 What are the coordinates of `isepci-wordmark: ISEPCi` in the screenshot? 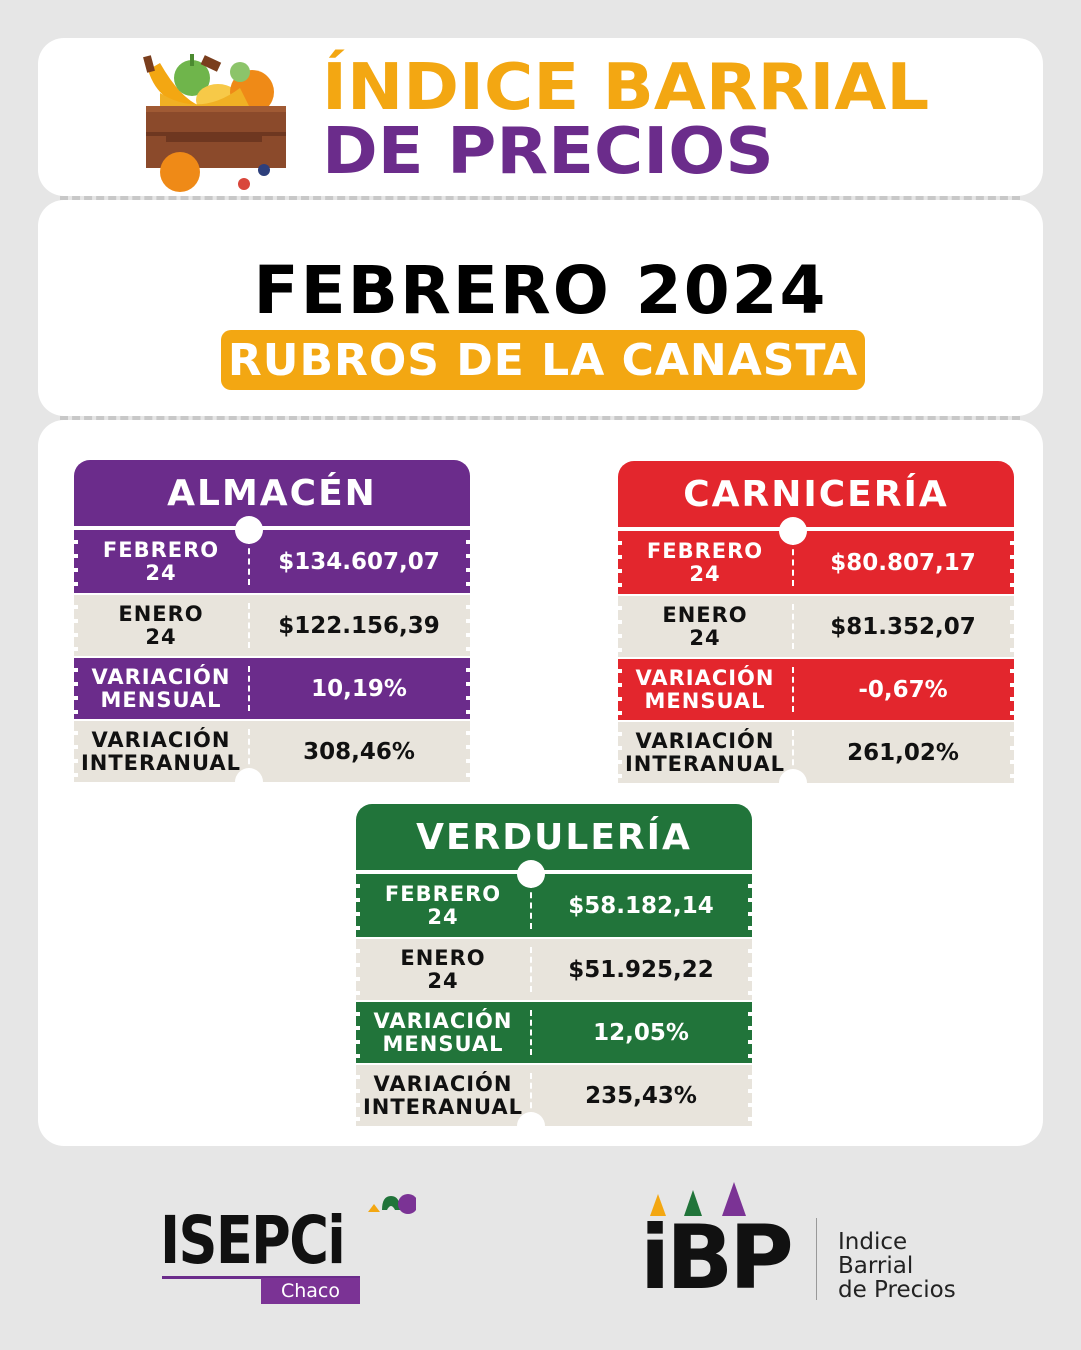 It's located at (253, 1240).